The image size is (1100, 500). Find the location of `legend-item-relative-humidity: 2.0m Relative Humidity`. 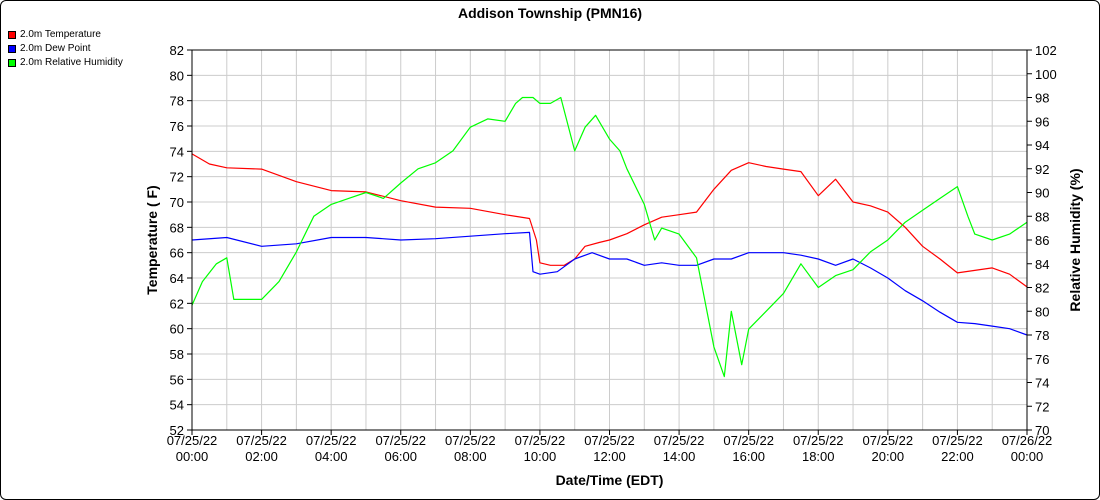

legend-item-relative-humidity: 2.0m Relative Humidity is located at coordinates (65, 63).